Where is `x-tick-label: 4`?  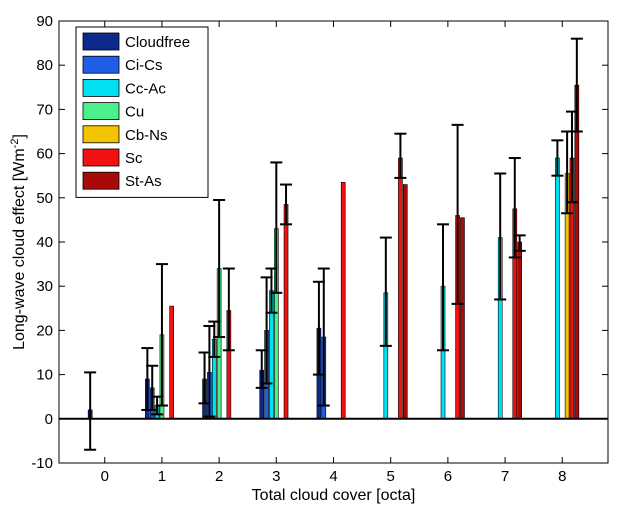
x-tick-label: 4 is located at coordinates (333, 476).